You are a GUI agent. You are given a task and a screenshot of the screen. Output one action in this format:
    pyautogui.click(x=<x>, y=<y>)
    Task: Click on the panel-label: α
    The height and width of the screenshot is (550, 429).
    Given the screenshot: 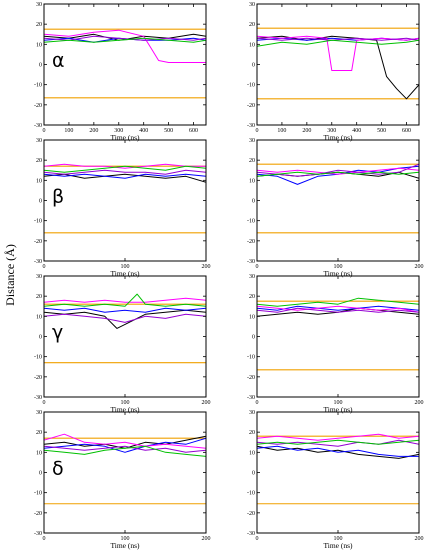 What is the action you would take?
    pyautogui.click(x=58, y=61)
    